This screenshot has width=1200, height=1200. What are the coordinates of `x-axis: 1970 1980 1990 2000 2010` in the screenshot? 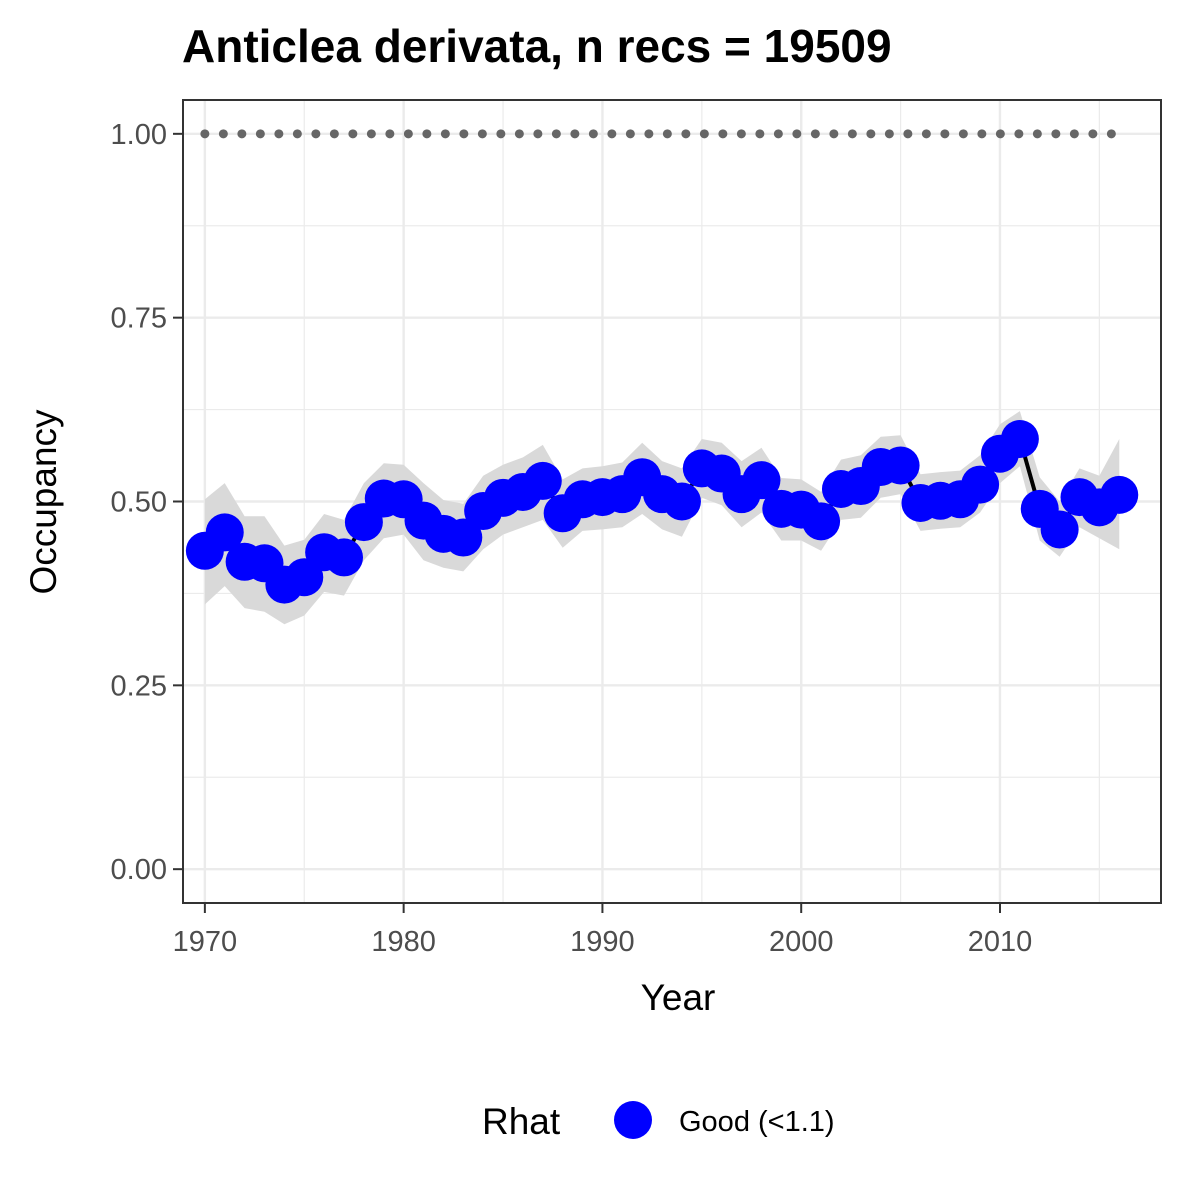 It's located at (603, 930).